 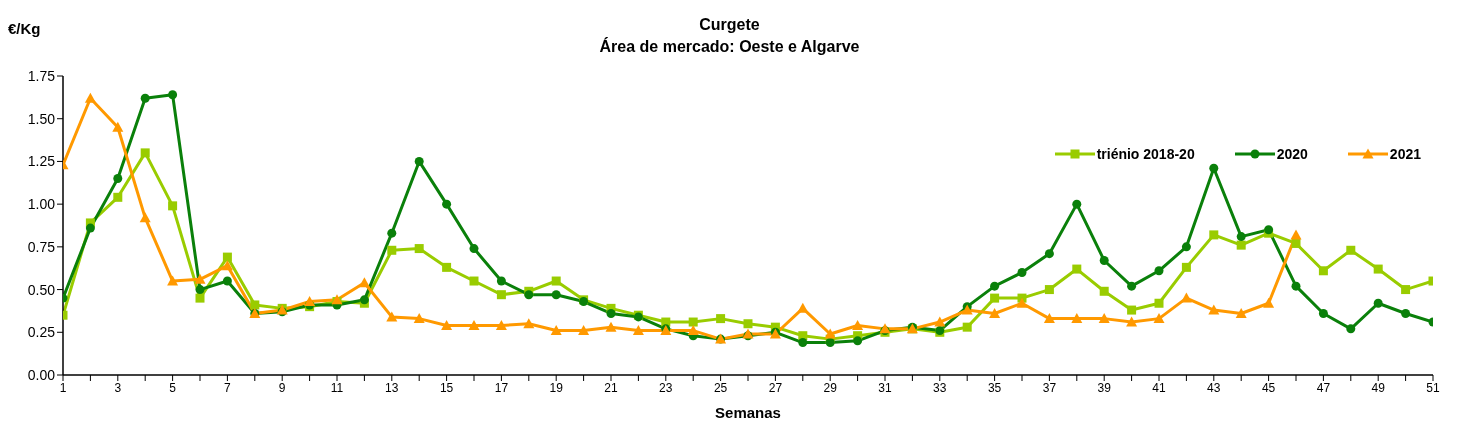 I want to click on x-tick-label: 5, so click(x=173, y=387).